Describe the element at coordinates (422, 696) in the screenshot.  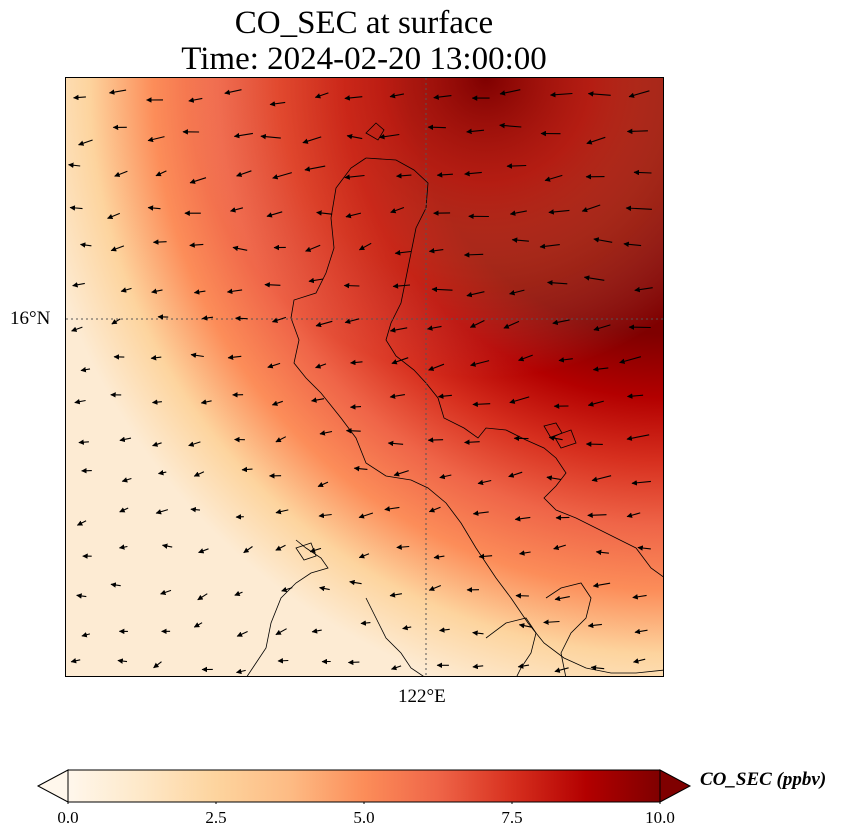
I see `lon-tick-label: 122°E` at that location.